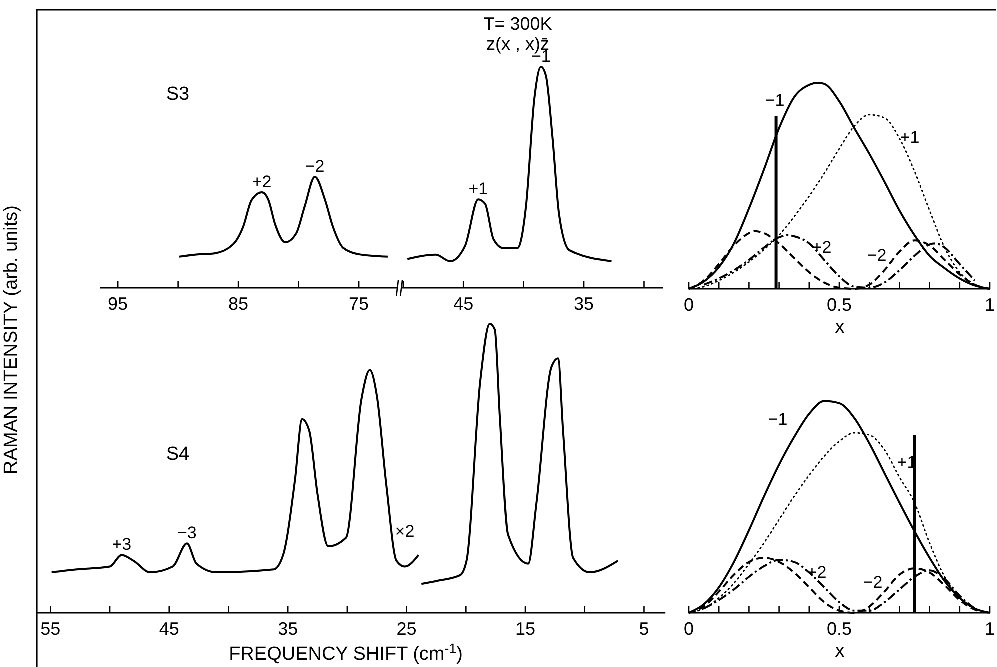  What do you see at coordinates (406, 629) in the screenshot?
I see `x-tick-label: 25` at bounding box center [406, 629].